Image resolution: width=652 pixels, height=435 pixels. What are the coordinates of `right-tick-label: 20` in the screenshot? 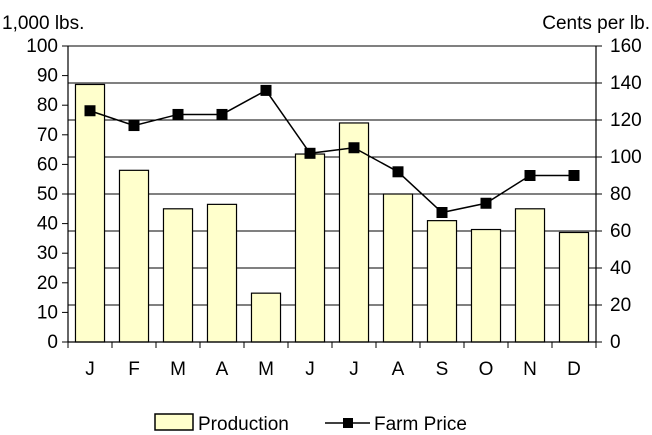 It's located at (620, 305).